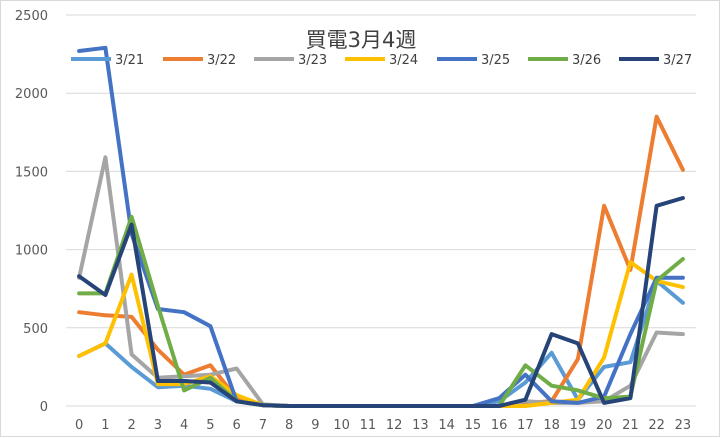 The image size is (720, 438). I want to click on legend-label: 3/22, so click(221, 60).